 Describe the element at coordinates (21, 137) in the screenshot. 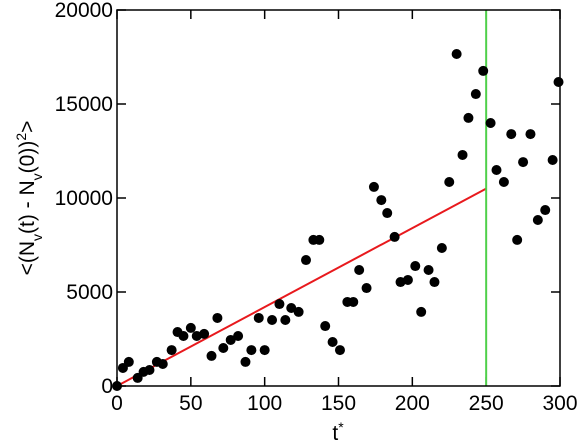

I see `label-part: 2` at that location.